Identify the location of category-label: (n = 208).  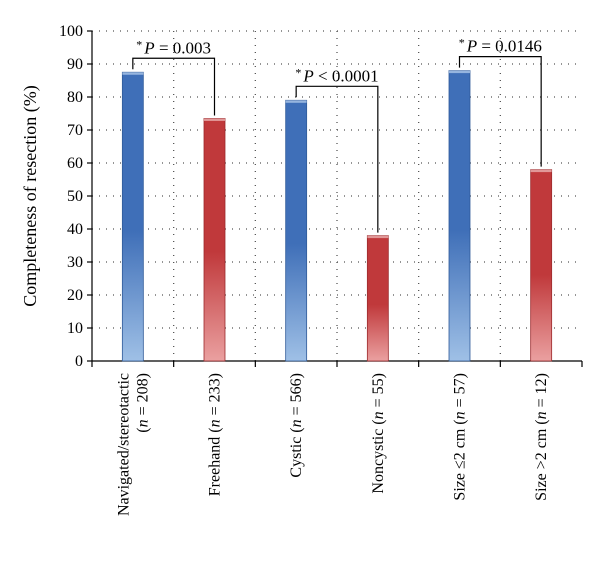
(142, 403).